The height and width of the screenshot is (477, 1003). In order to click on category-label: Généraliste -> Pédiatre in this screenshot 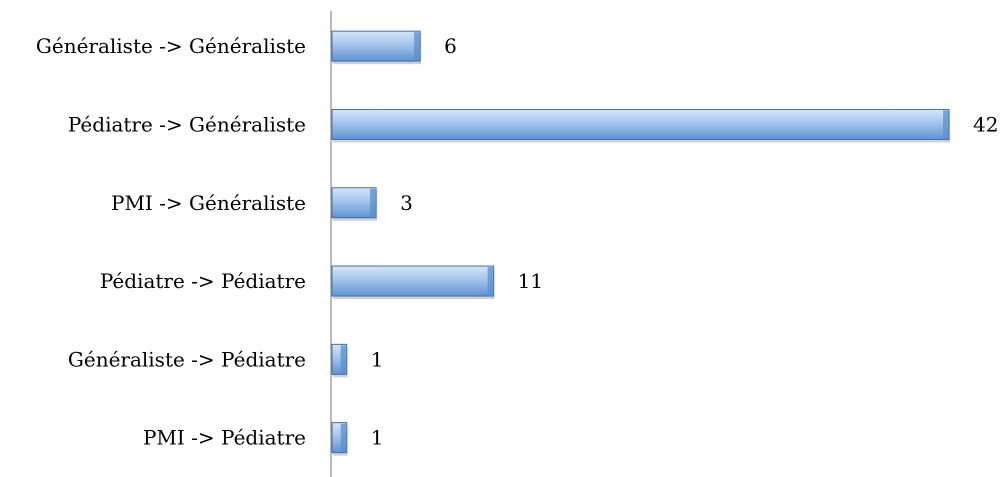, I will do `click(187, 359)`.